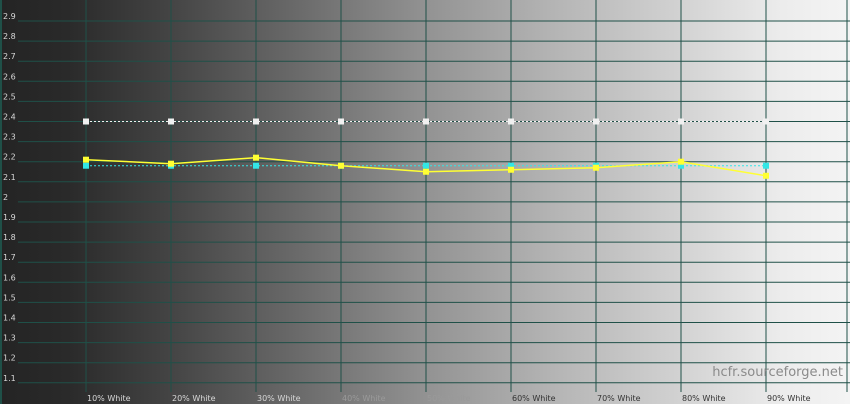 The height and width of the screenshot is (404, 850). I want to click on y-tick-label: 2, so click(5, 197).